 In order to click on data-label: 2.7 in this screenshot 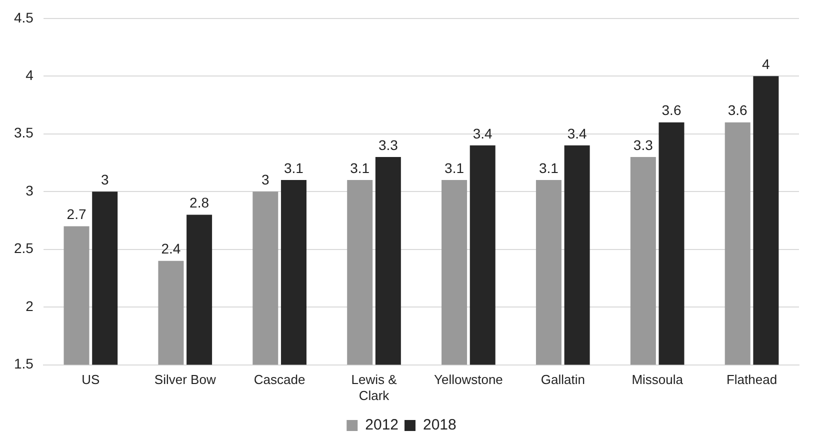, I will do `click(76, 214)`.